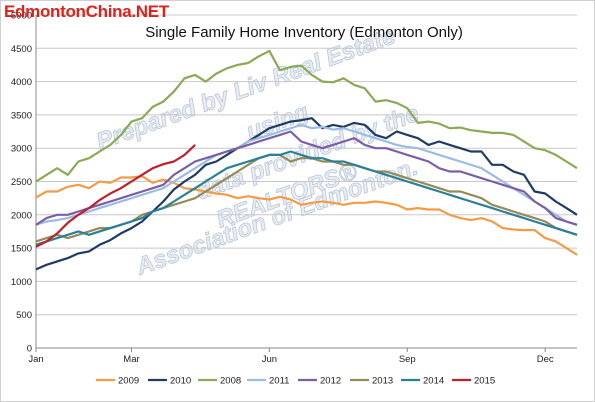 This screenshot has width=595, height=402. What do you see at coordinates (21, 249) in the screenshot?
I see `y-tick-label: 1500` at bounding box center [21, 249].